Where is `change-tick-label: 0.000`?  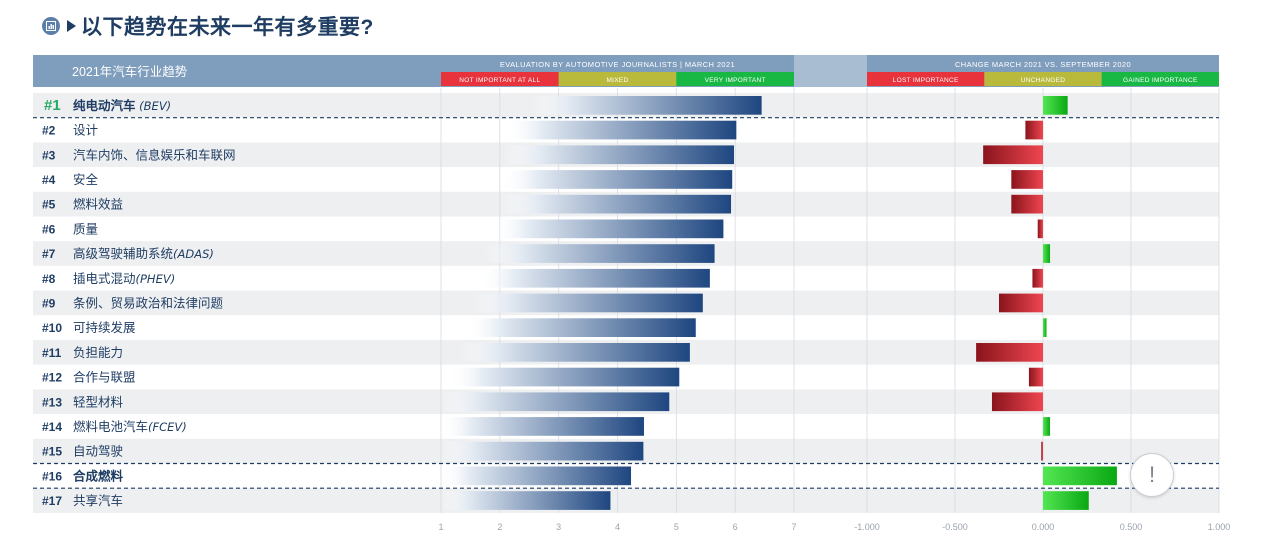
change-tick-label: 0.000 is located at coordinates (1043, 527).